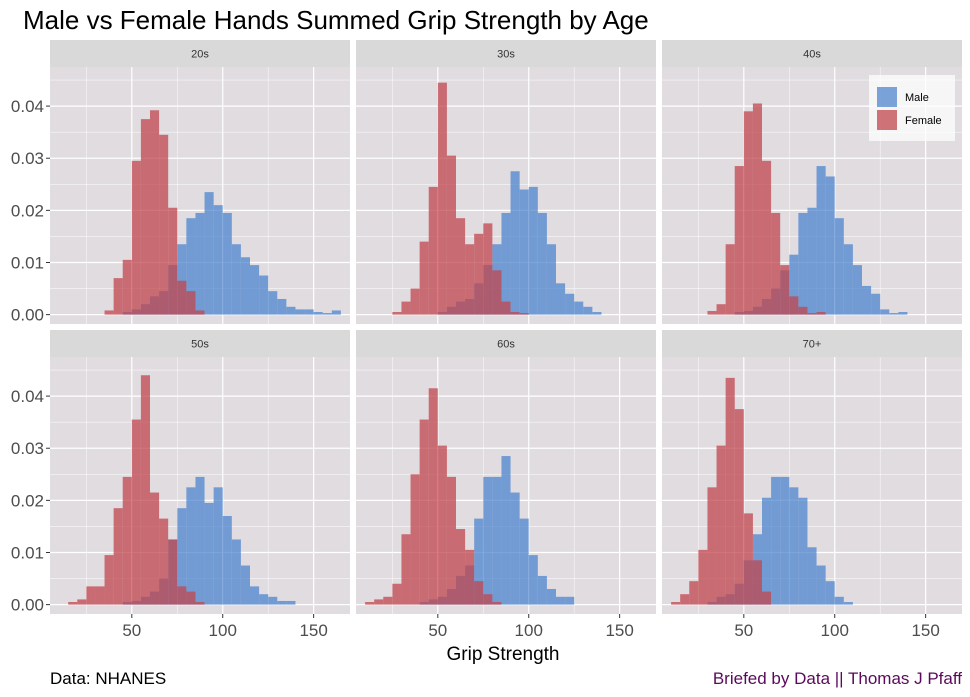 This screenshot has height=697, width=970. I want to click on legend-box, so click(912, 108).